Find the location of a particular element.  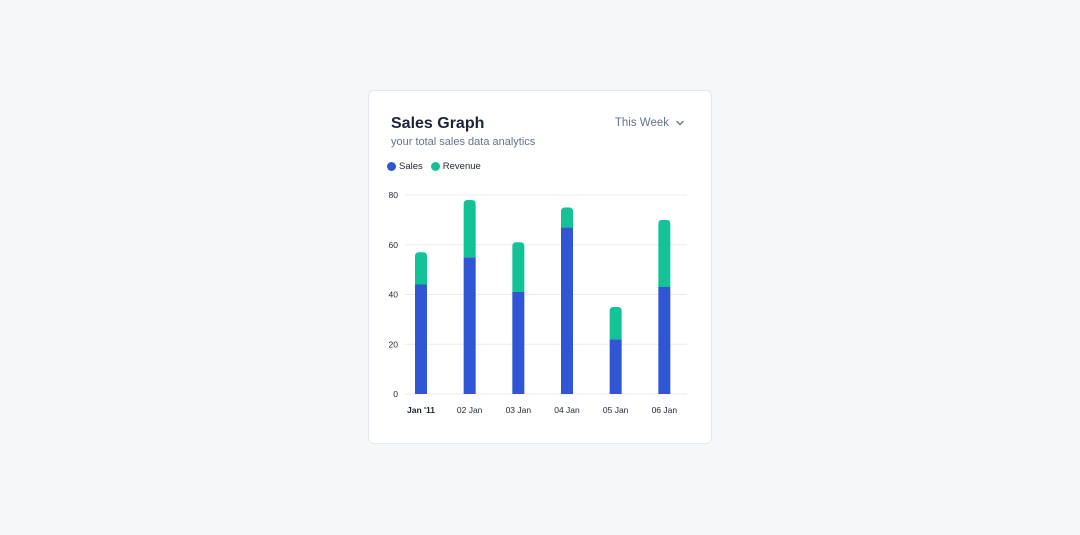

y-tick-label: 60 is located at coordinates (394, 245).